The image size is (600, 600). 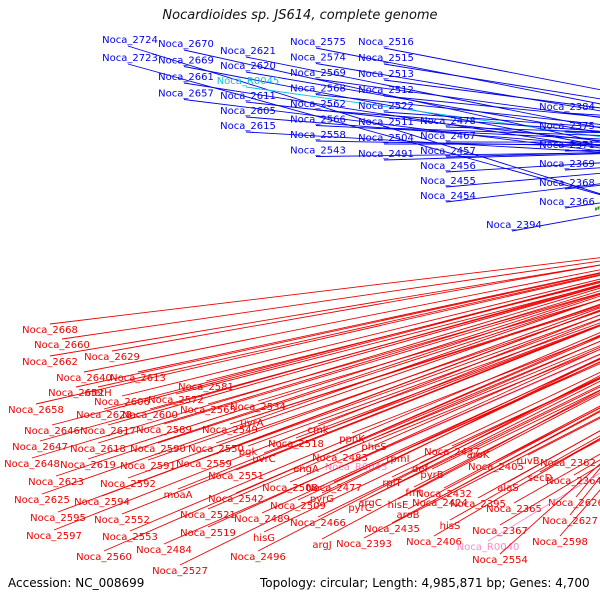 I want to click on reverse-gene-label: Noca_2509, so click(x=298, y=506).